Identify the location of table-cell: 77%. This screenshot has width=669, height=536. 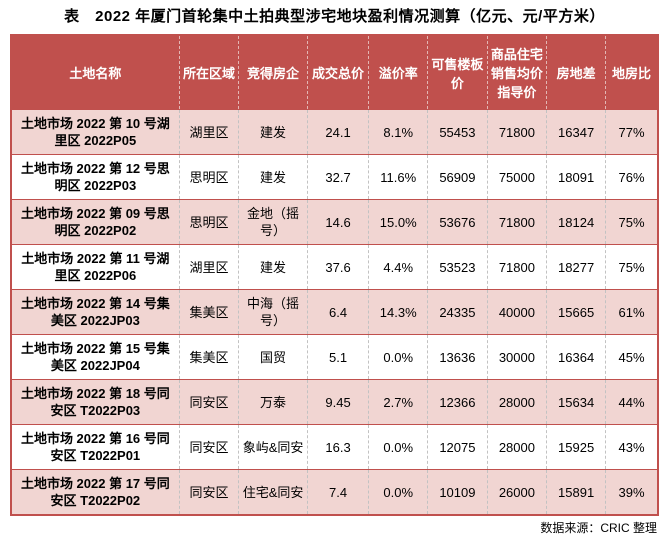
(631, 132).